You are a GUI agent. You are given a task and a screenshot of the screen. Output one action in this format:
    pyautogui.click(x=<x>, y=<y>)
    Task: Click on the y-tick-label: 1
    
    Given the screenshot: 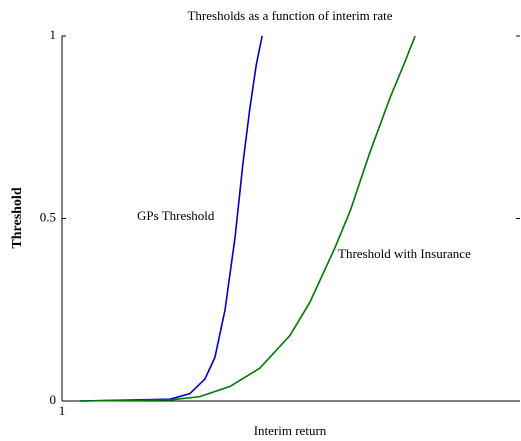 What is the action you would take?
    pyautogui.click(x=53, y=34)
    